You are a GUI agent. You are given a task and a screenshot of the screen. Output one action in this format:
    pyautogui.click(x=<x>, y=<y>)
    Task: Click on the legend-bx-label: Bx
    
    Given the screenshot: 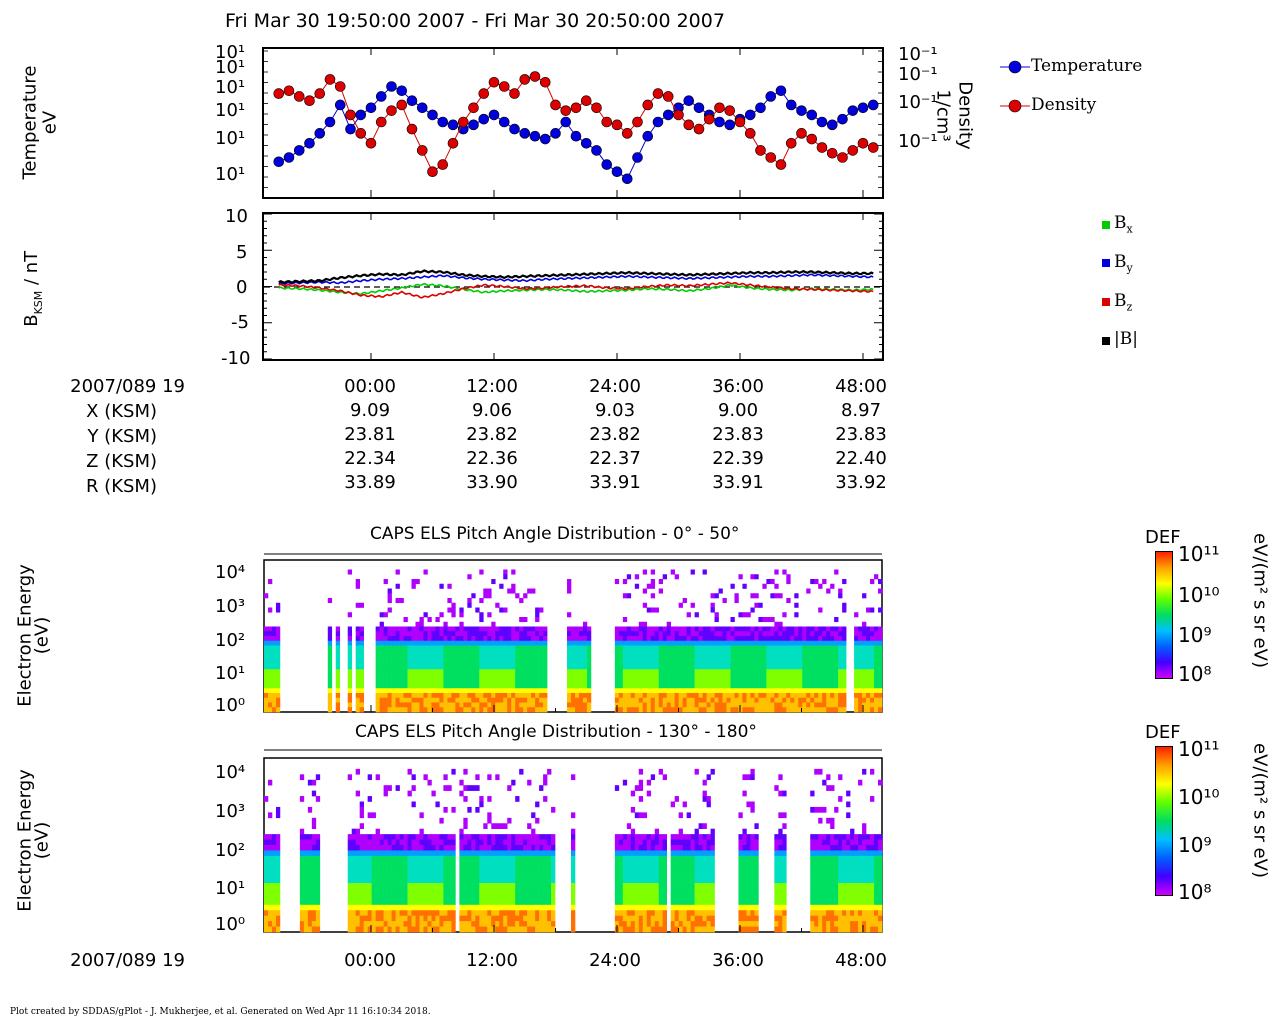 What is the action you would take?
    pyautogui.click(x=1123, y=224)
    